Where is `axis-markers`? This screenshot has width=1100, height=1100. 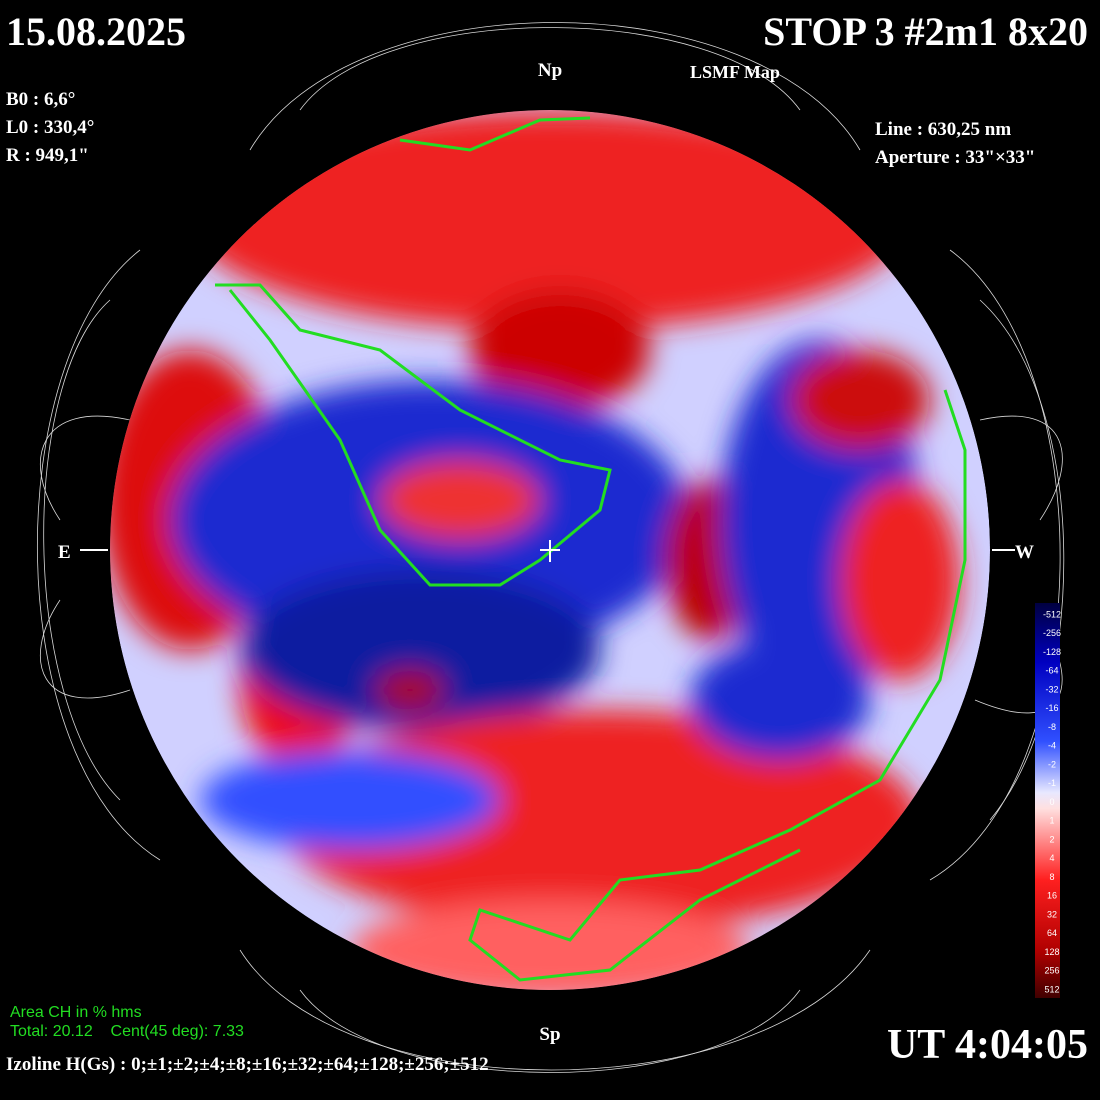 axis-markers is located at coordinates (547, 551).